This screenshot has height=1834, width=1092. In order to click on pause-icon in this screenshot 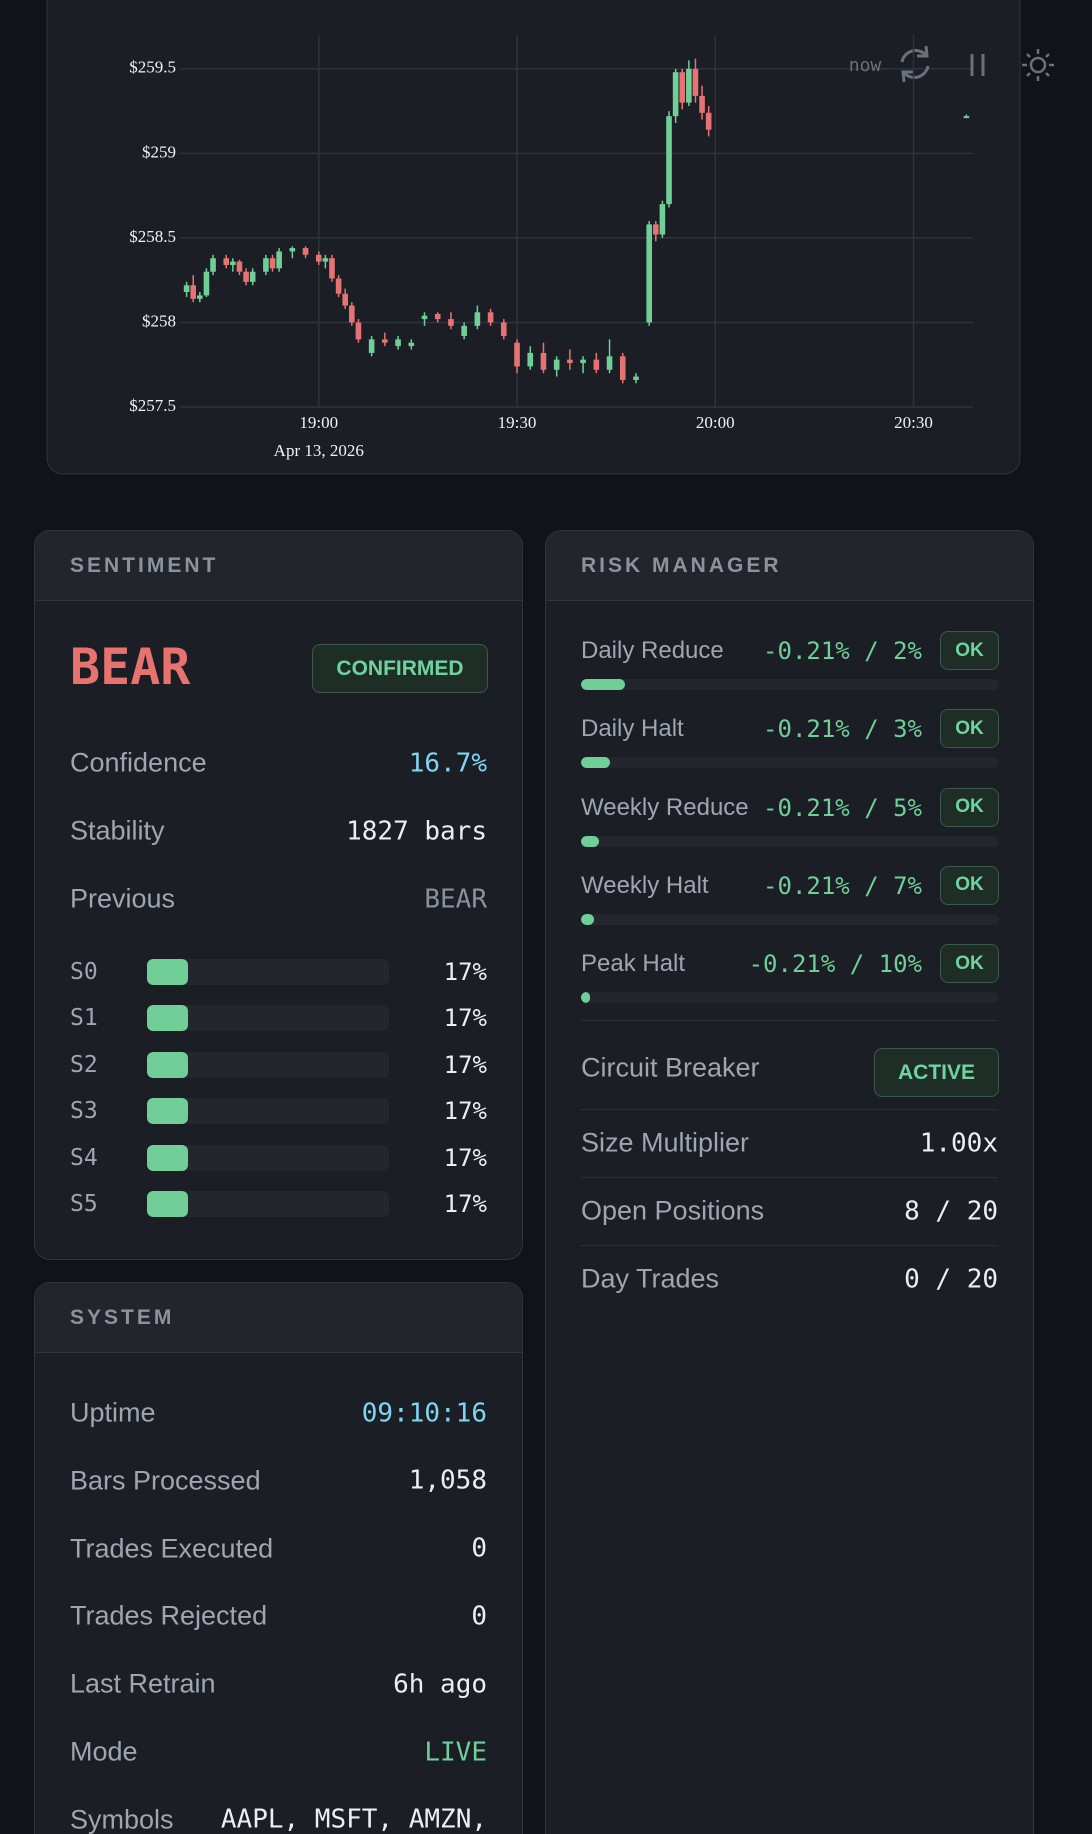, I will do `click(977, 65)`.